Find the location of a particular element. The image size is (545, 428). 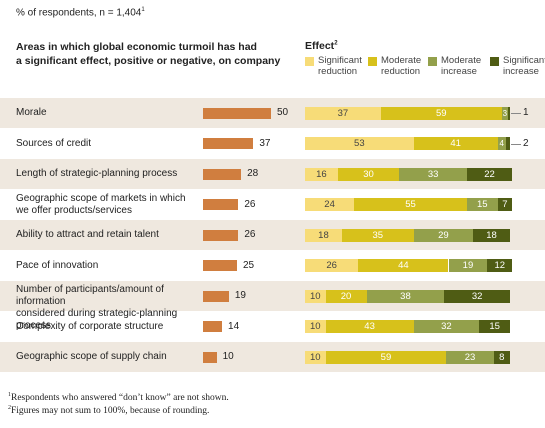

segment-label: 43 is located at coordinates (369, 326).